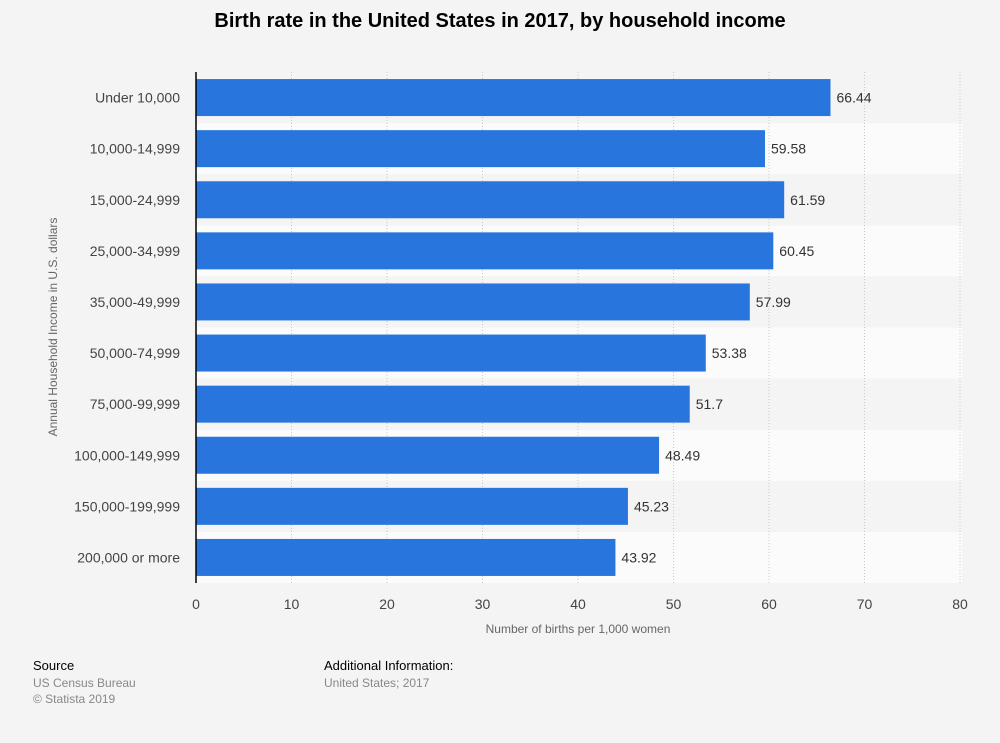 Image resolution: width=1000 pixels, height=743 pixels. I want to click on value-label: 59.58, so click(788, 149).